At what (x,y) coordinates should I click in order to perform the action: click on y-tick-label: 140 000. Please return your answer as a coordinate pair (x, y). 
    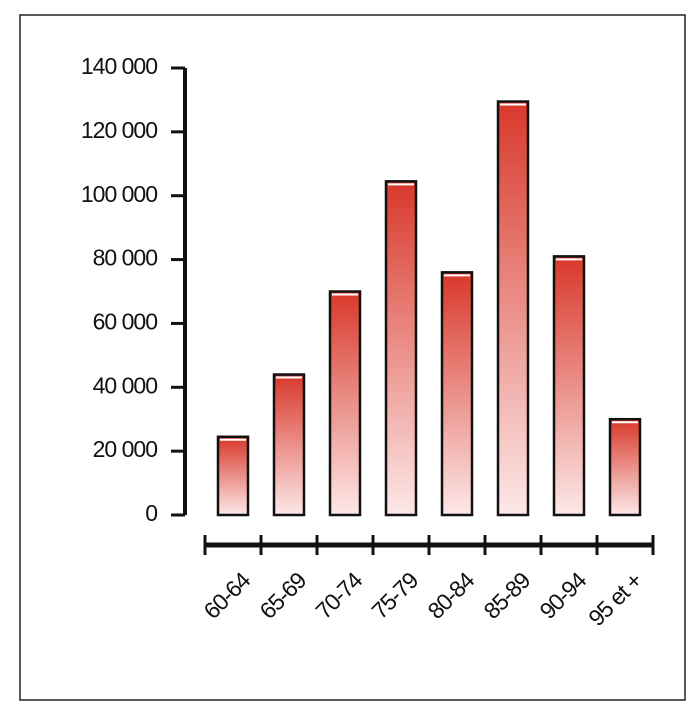
    Looking at the image, I should click on (119, 66).